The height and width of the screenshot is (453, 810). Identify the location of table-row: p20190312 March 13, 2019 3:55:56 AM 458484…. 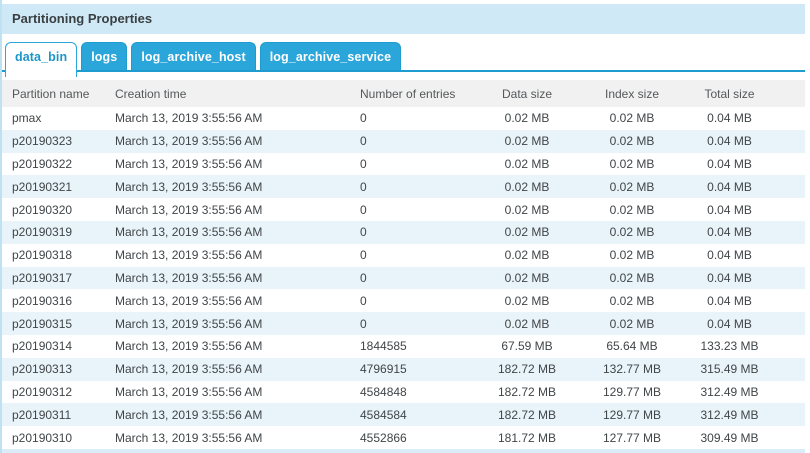
(403, 392).